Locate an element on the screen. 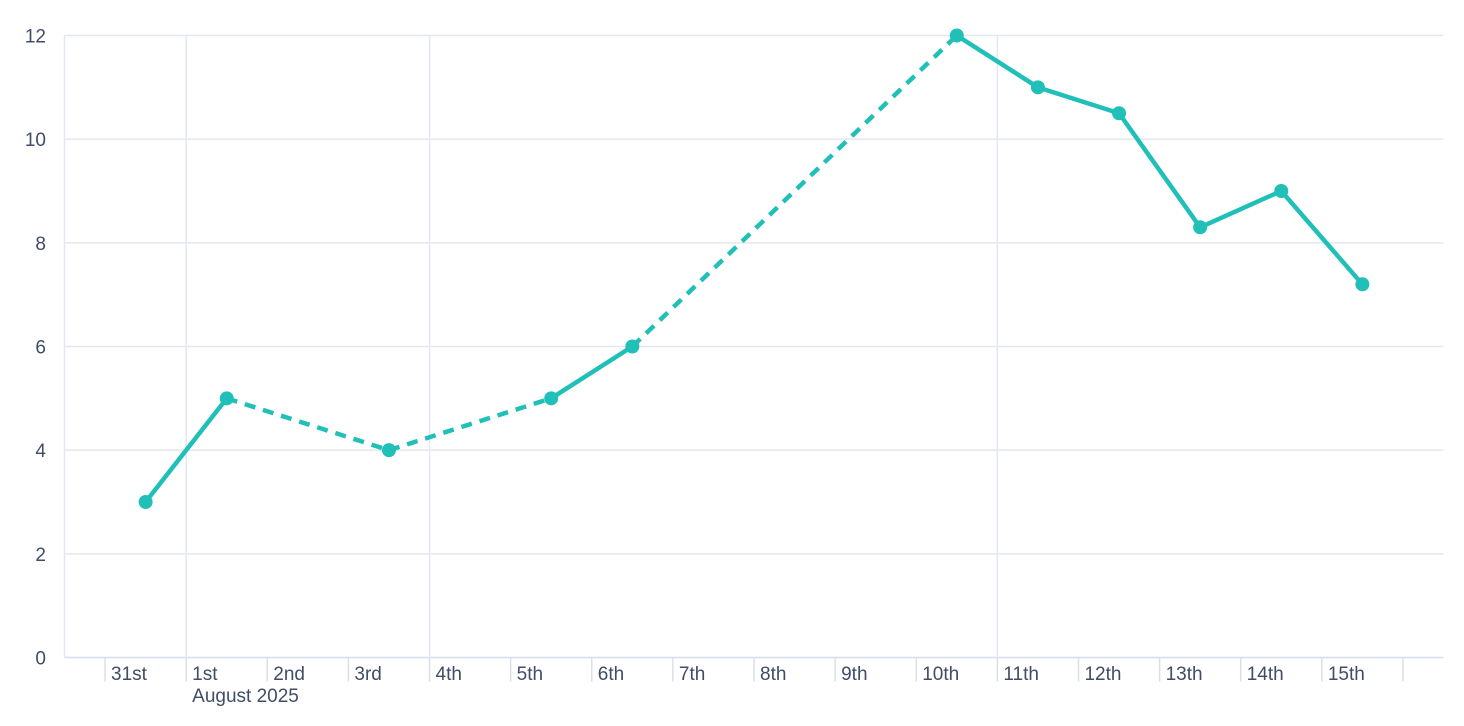  y-axis-label: 6 is located at coordinates (40, 348).